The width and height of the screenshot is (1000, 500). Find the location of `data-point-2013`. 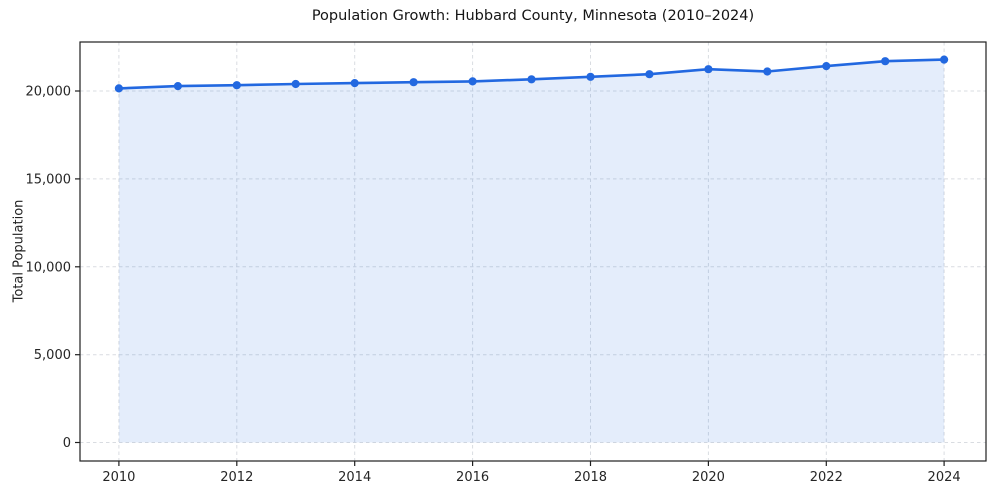

data-point-2013 is located at coordinates (295, 84).